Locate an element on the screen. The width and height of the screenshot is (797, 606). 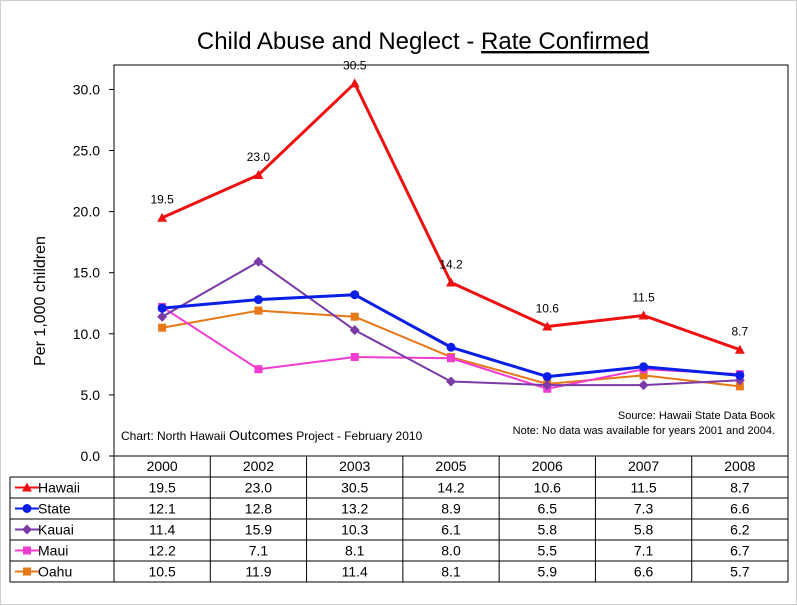
table-cell: 5.7 is located at coordinates (740, 572).